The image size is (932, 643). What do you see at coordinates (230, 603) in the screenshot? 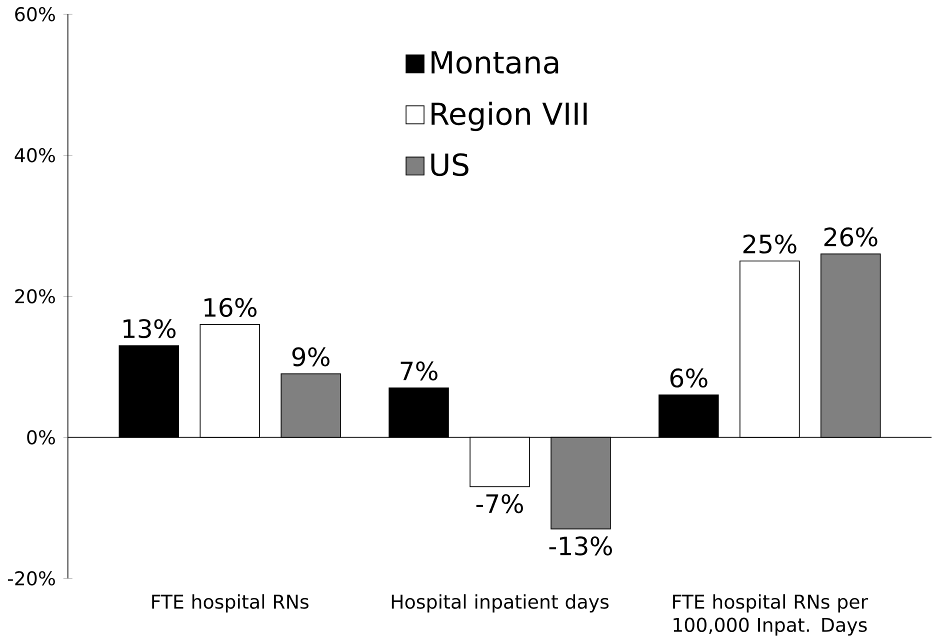
I see `x-tick-label: FTE hospital RNs` at bounding box center [230, 603].